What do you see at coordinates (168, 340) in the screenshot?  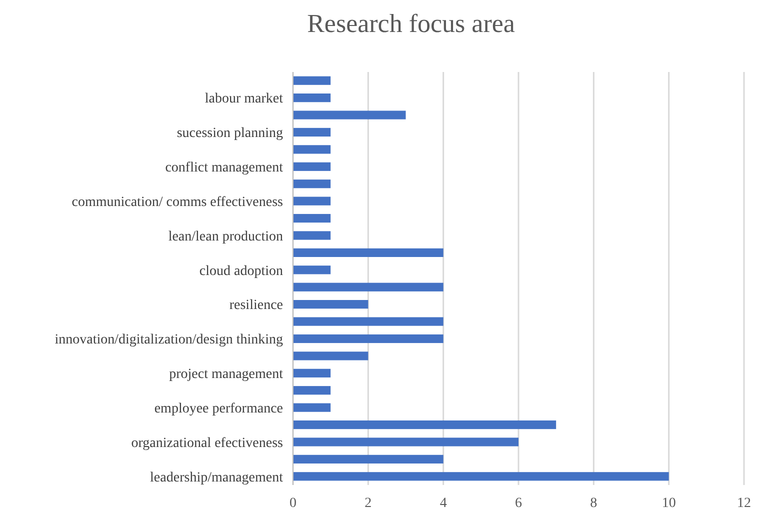 I see `y-tick-label: innovation/digitalization/design thinking` at bounding box center [168, 340].